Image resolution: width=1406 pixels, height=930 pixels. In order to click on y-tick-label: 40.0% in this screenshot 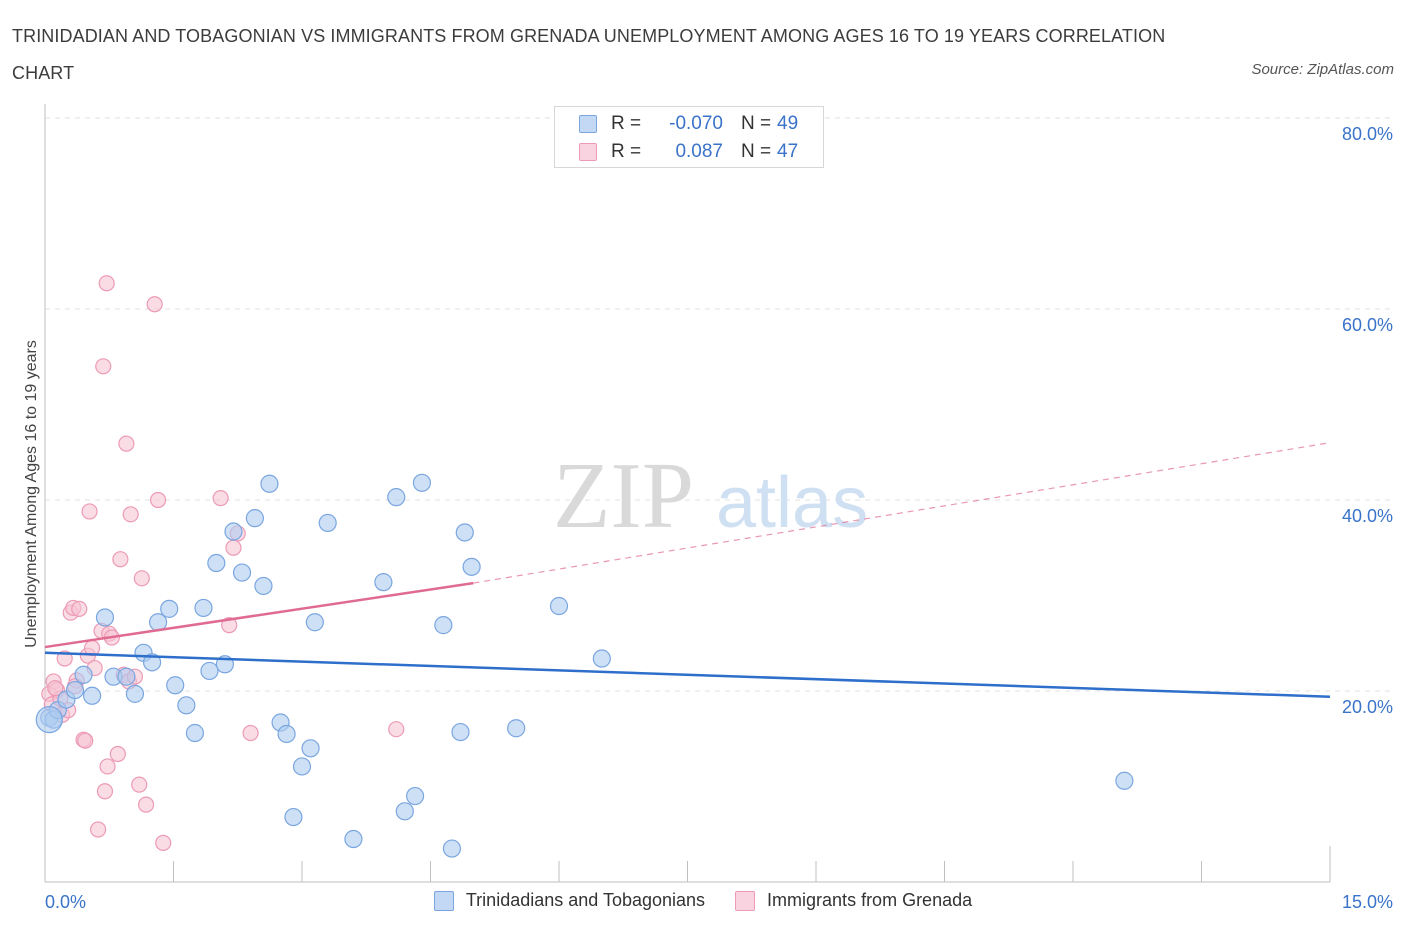, I will do `click(1367, 516)`.